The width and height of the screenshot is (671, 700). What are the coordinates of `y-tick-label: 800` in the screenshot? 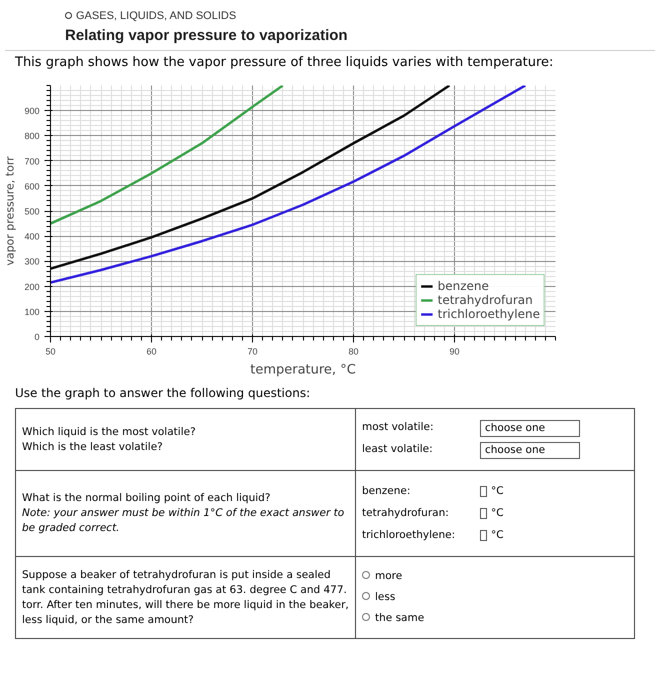 It's located at (32, 136).